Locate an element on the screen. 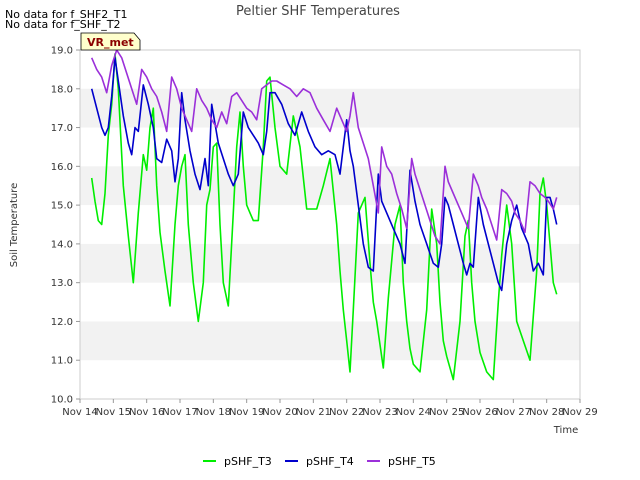 The image size is (640, 480). legend-item-pSHF_T4: pSHF_T4 is located at coordinates (319, 461).